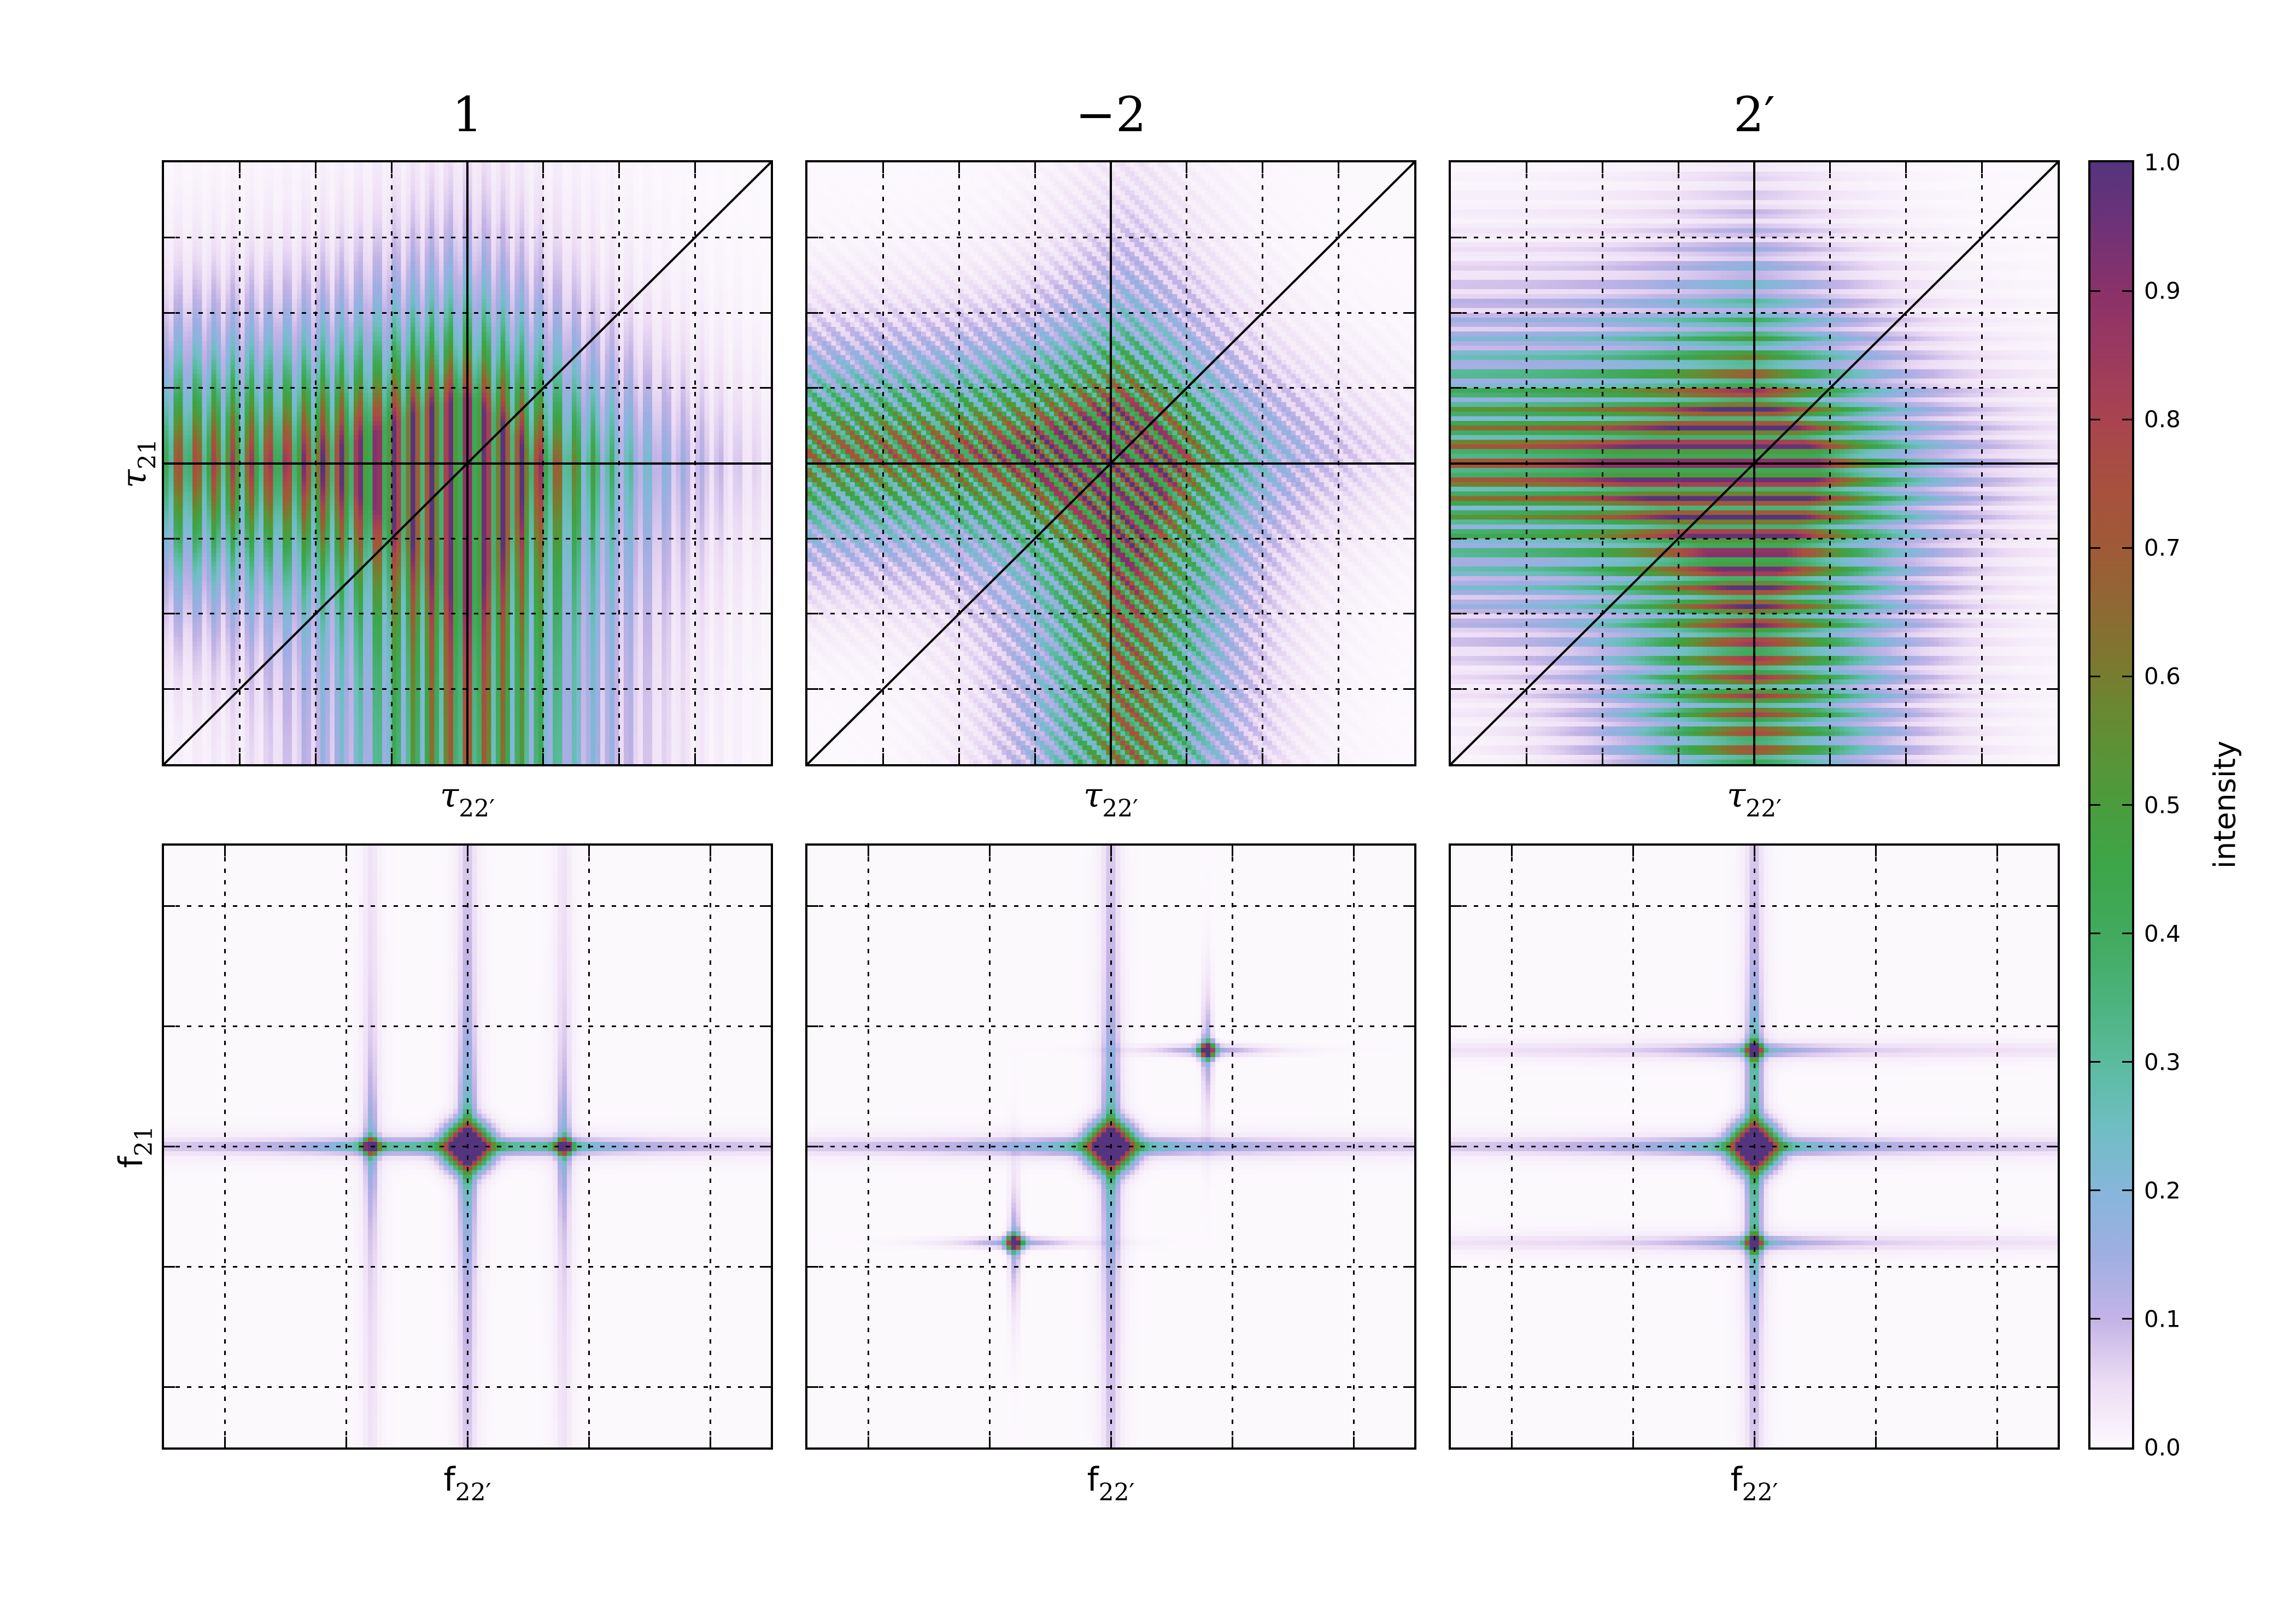 The image size is (2296, 1612). I want to click on colorbar-tick-label: 0.3, so click(2162, 1062).